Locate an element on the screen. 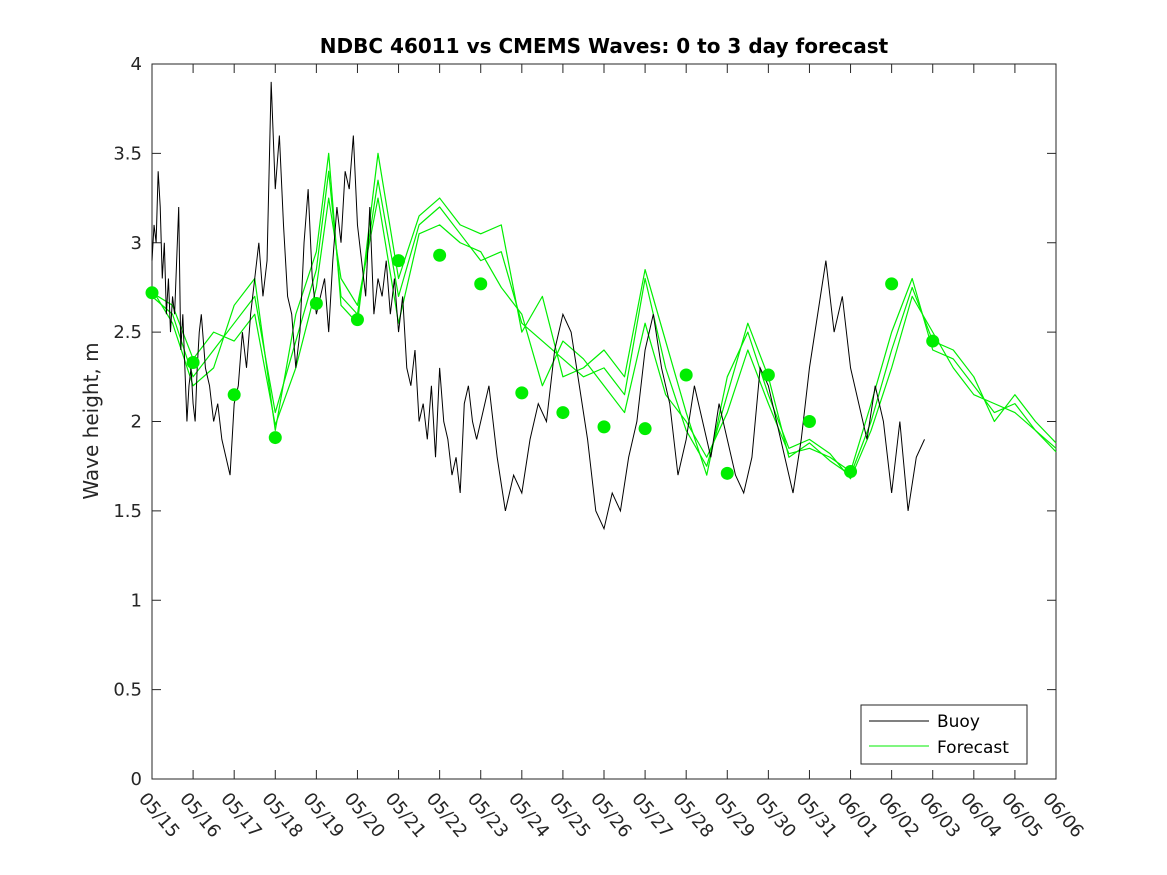 This screenshot has height=875, width=1167. x-tick-label: 05/18 is located at coordinates (281, 815).